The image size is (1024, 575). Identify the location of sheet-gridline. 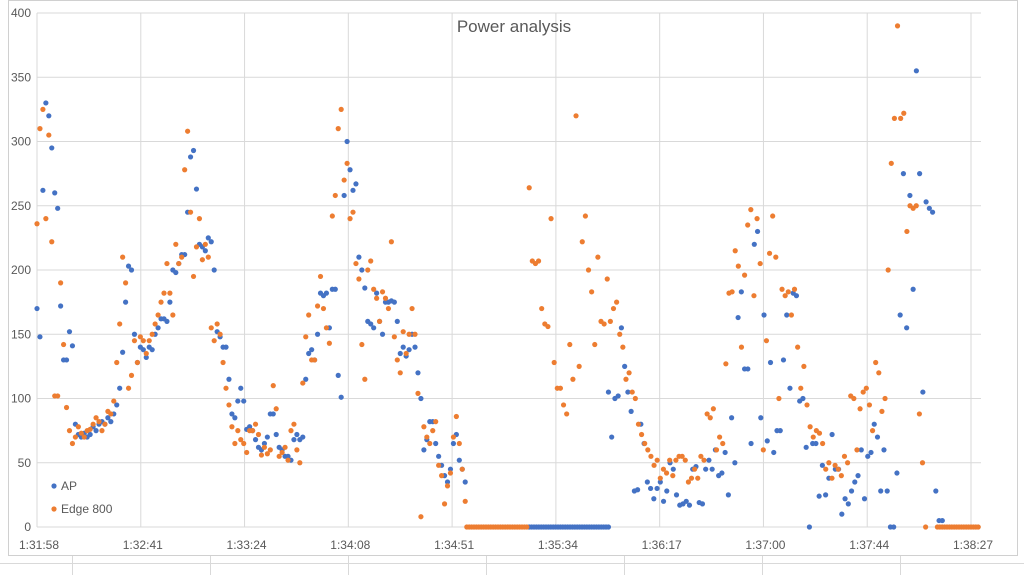
(512, 563).